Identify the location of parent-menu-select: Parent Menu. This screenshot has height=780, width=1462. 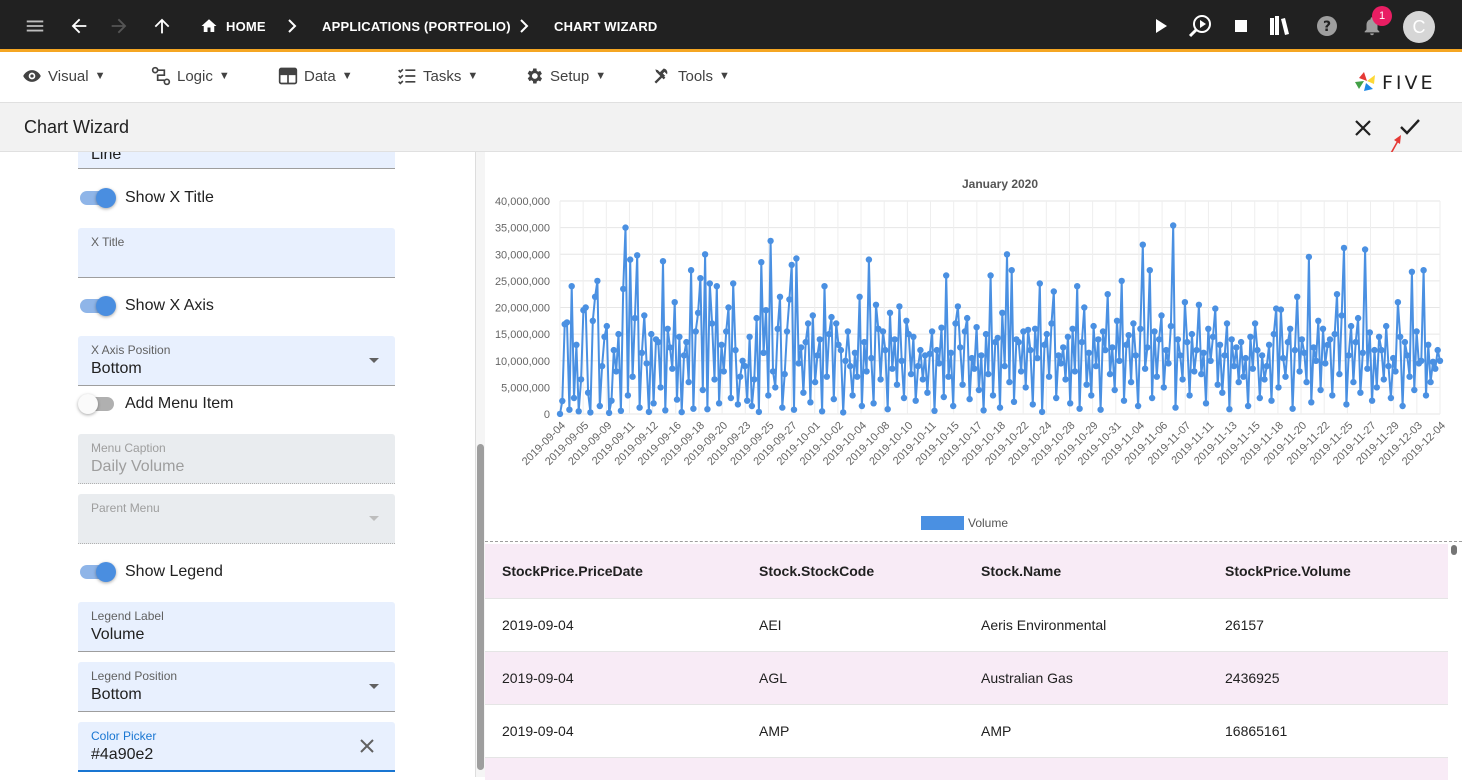
(236, 519).